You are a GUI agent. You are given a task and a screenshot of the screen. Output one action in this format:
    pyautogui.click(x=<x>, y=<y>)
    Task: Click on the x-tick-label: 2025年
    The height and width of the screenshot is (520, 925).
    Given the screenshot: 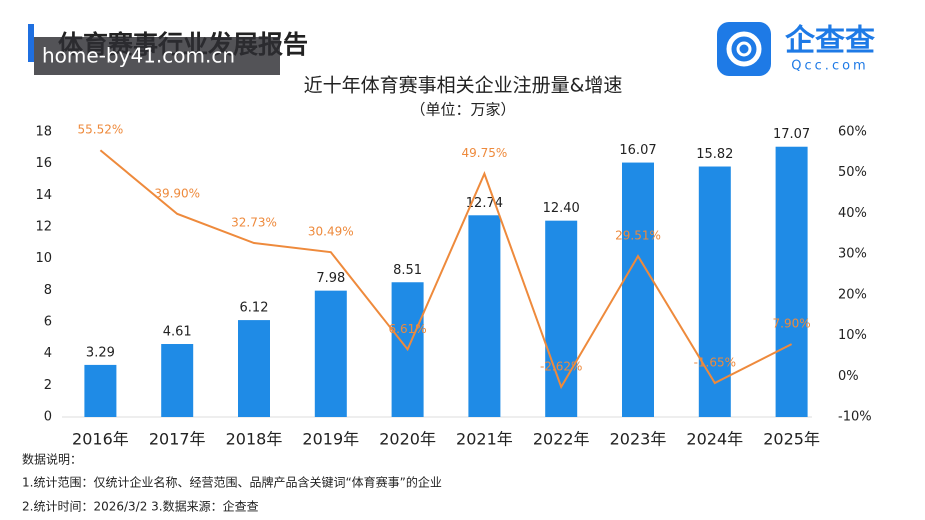 What is the action you would take?
    pyautogui.click(x=791, y=439)
    